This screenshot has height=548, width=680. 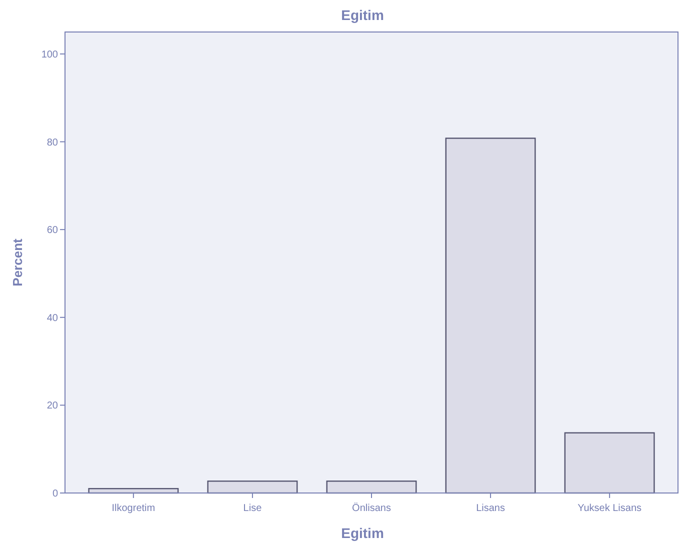 I want to click on x-tick-label: Yuksek Lisans, so click(x=610, y=508).